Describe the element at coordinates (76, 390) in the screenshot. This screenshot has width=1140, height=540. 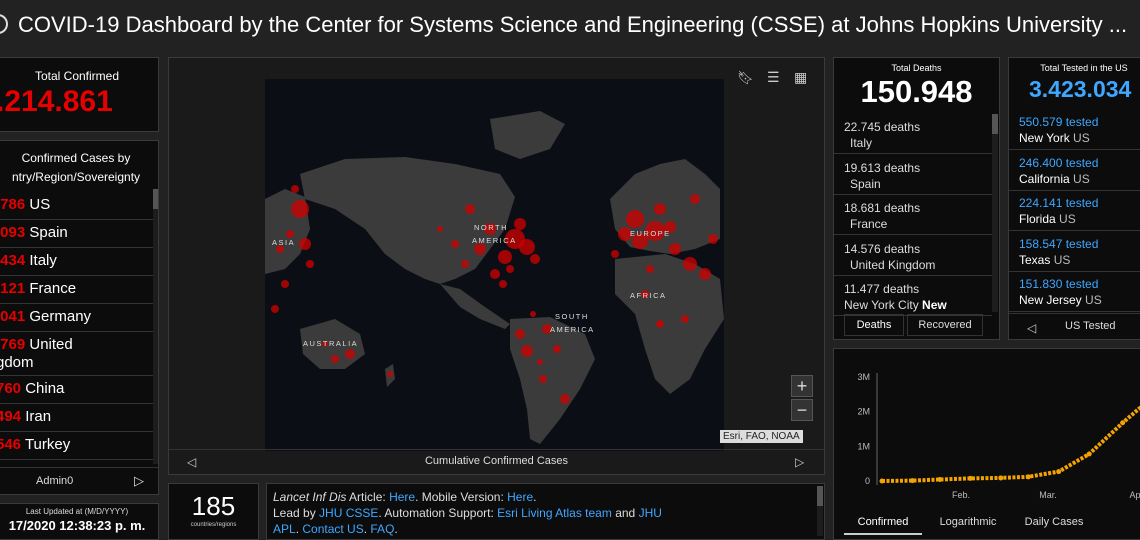
I see `country-list-item: 760 China` at that location.